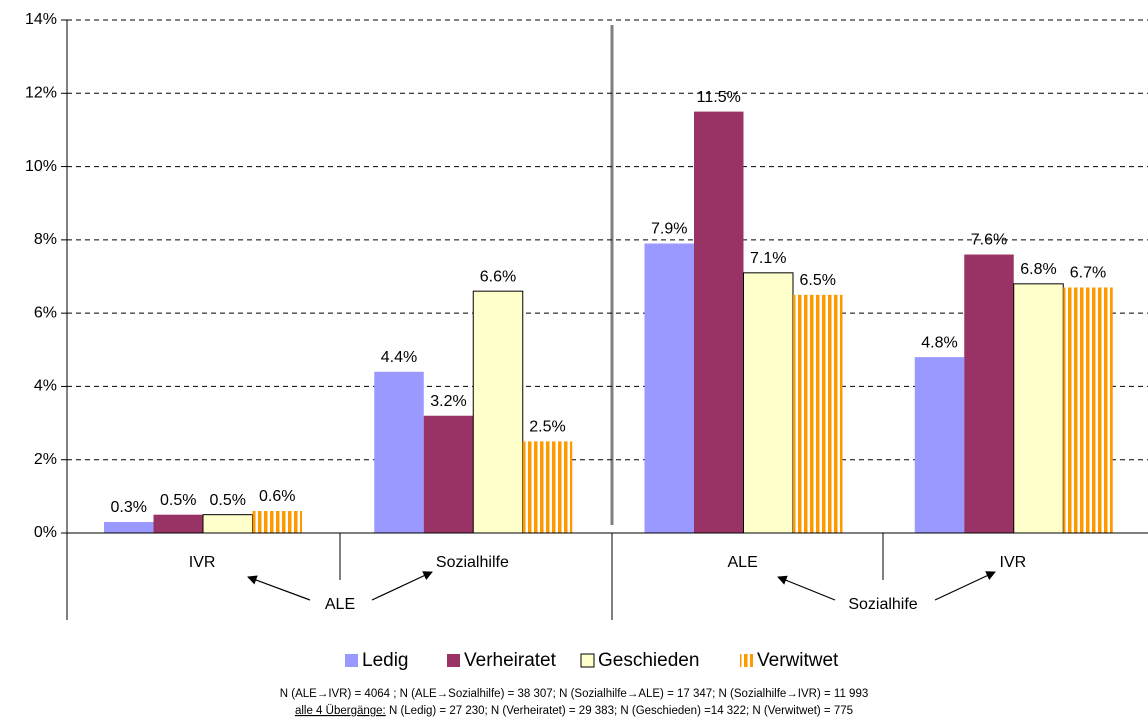 Image resolution: width=1148 pixels, height=725 pixels. What do you see at coordinates (743, 562) in the screenshot?
I see `x-tick-label: ALE` at bounding box center [743, 562].